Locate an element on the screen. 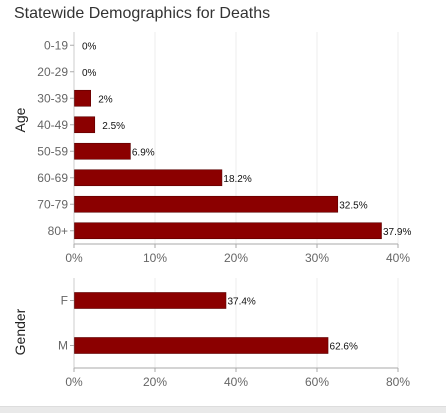 Image resolution: width=446 pixels, height=413 pixels. gender-x-tick-label: 60% is located at coordinates (317, 382).